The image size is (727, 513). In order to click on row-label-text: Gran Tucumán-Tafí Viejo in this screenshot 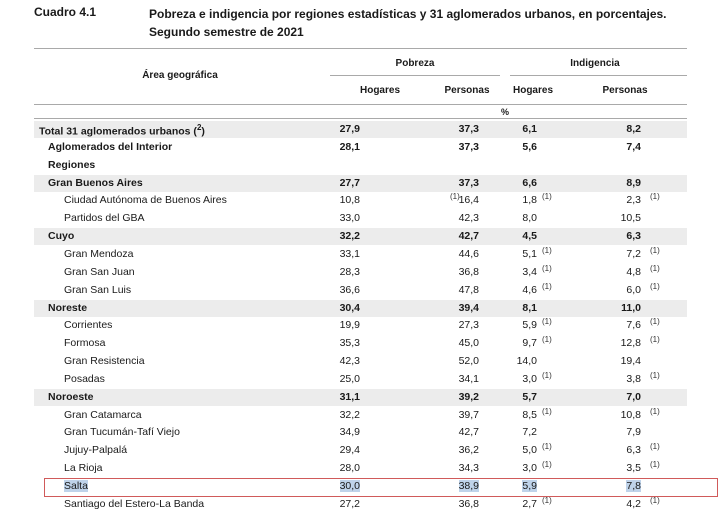, I will do `click(122, 432)`.